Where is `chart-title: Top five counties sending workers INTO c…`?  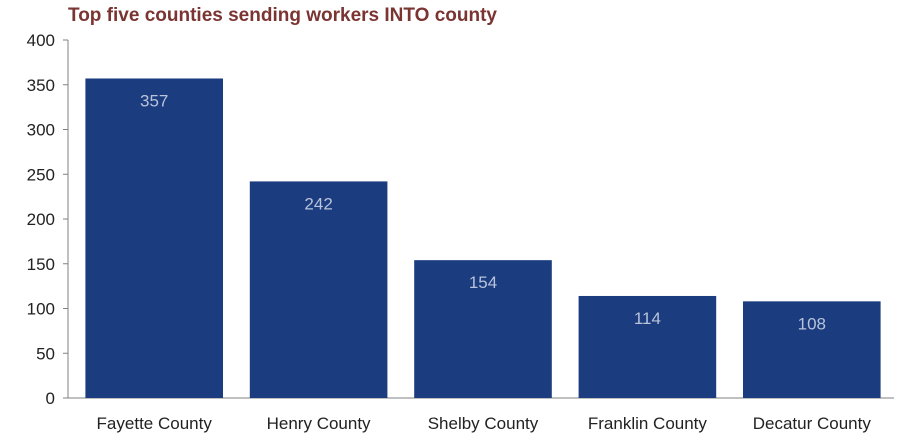 chart-title: Top five counties sending workers INTO c… is located at coordinates (282, 15).